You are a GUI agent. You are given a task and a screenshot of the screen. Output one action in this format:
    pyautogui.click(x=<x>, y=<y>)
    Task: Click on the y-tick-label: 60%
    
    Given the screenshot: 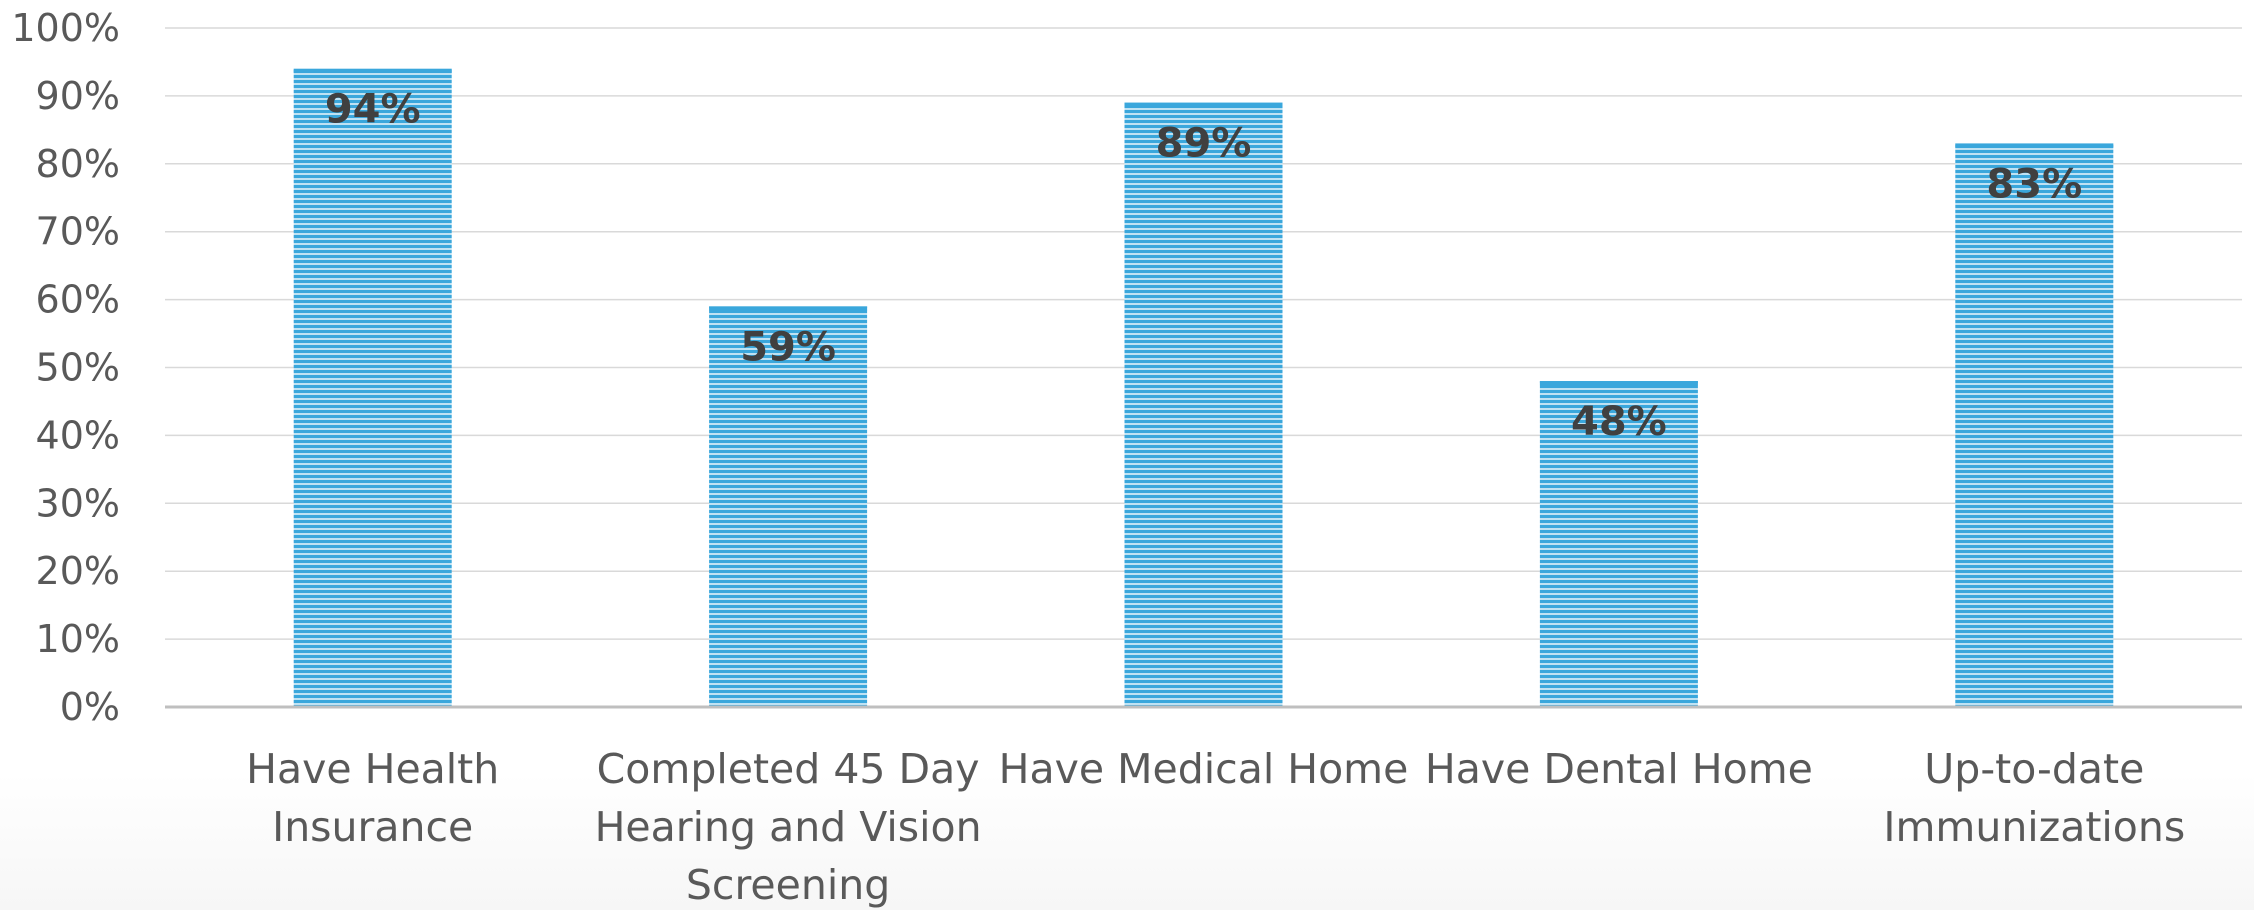 What is the action you would take?
    pyautogui.click(x=78, y=300)
    